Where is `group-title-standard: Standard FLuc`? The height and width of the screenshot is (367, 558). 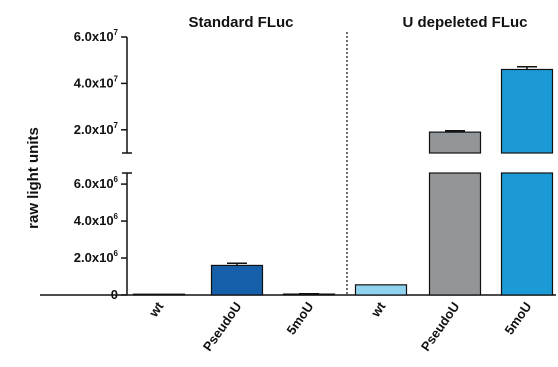
group-title-standard: Standard FLuc is located at coordinates (240, 22).